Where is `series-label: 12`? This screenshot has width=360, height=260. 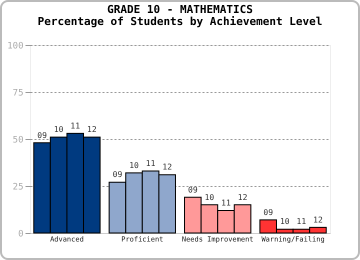 series-label: 12 is located at coordinates (91, 129).